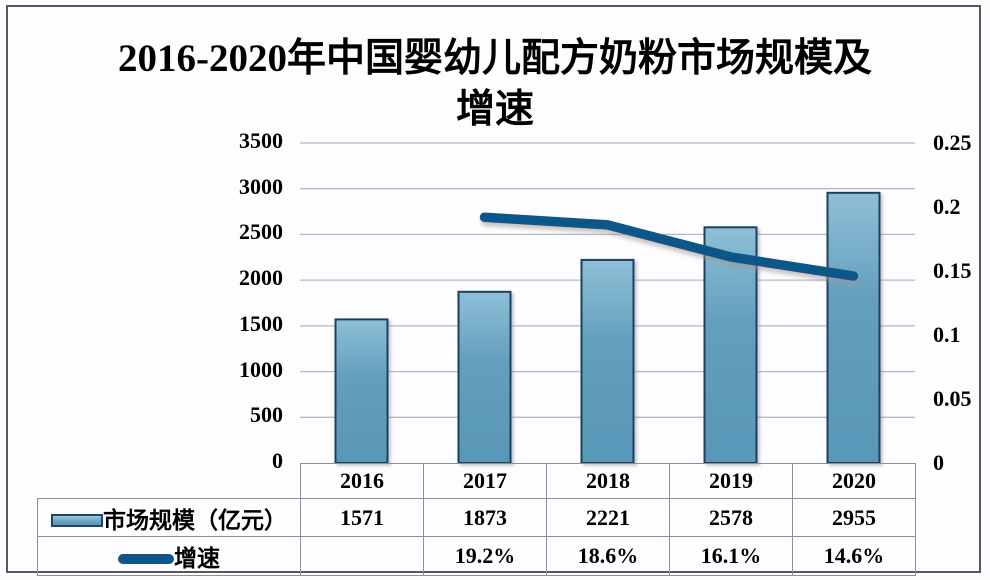 The image size is (990, 580). What do you see at coordinates (854, 481) in the screenshot?
I see `year-header-2020: 2020` at bounding box center [854, 481].